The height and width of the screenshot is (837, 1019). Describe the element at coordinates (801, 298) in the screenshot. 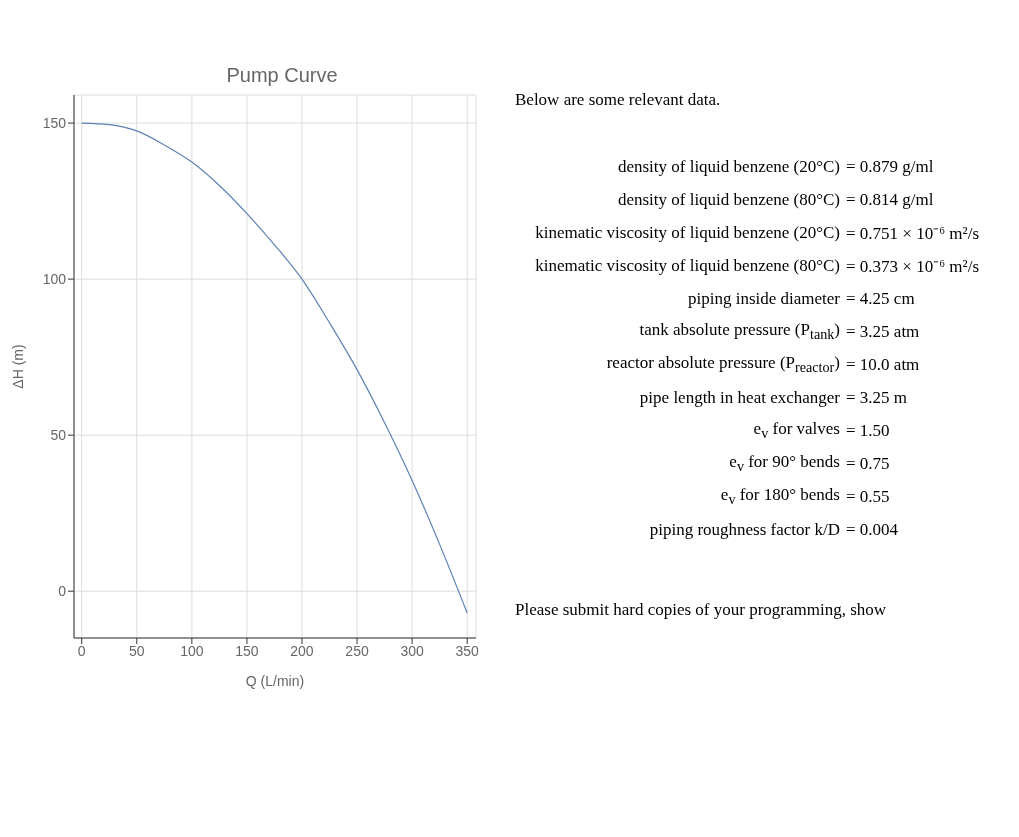

I see `text: piping inside diameter = 4.25 cm` at that location.